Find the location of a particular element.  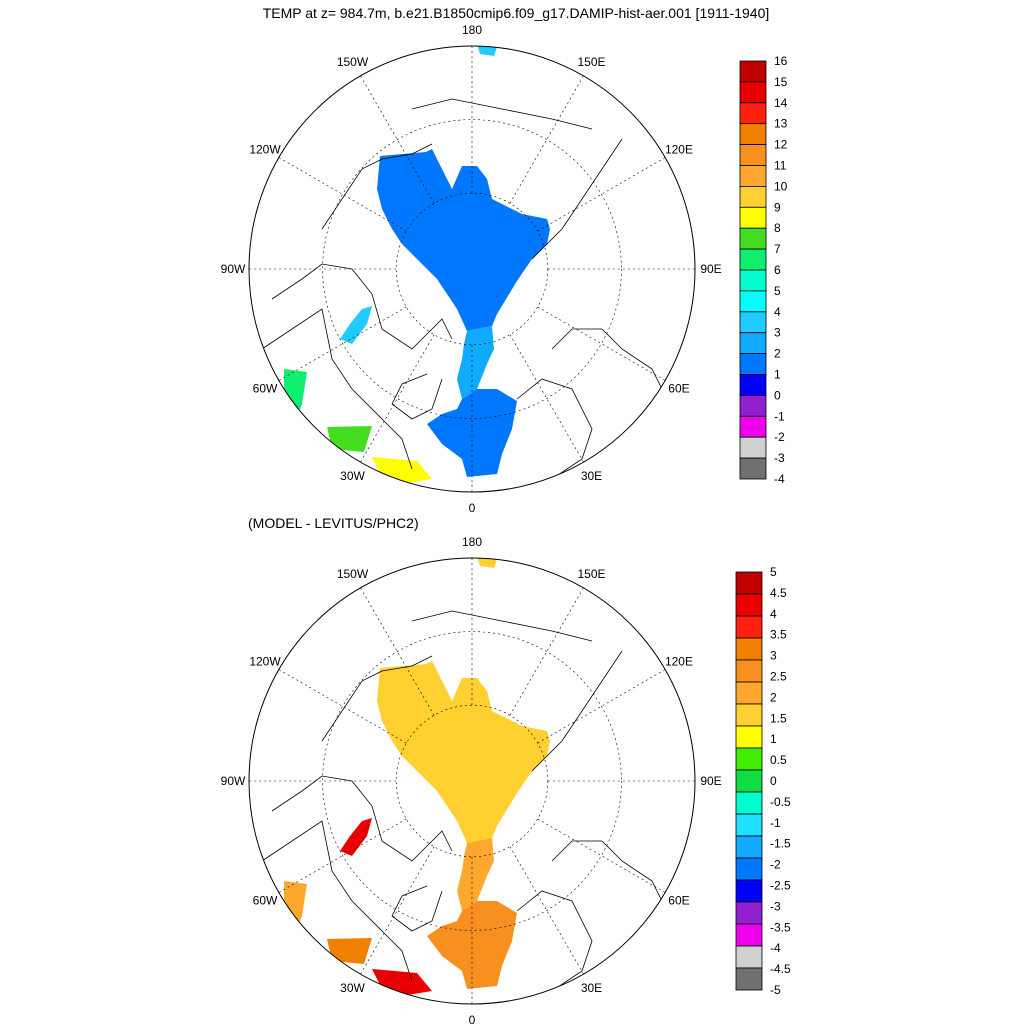

colorbar-tick-label: 3.5 is located at coordinates (778, 635).